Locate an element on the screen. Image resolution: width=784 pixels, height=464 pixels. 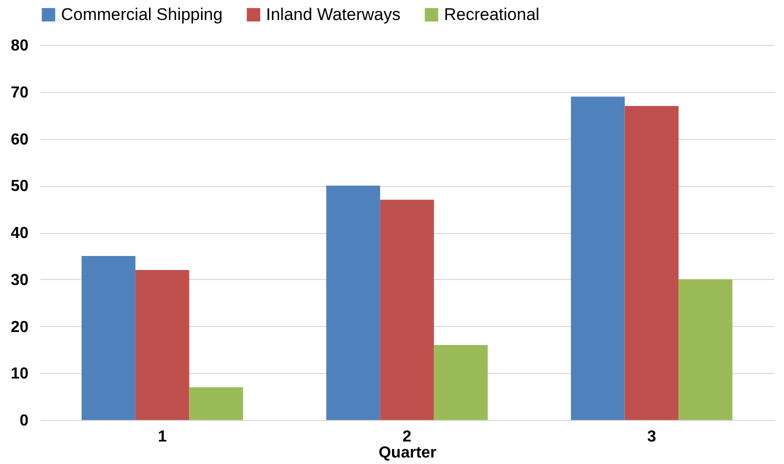
x-axis-title: Quarter is located at coordinates (407, 453).